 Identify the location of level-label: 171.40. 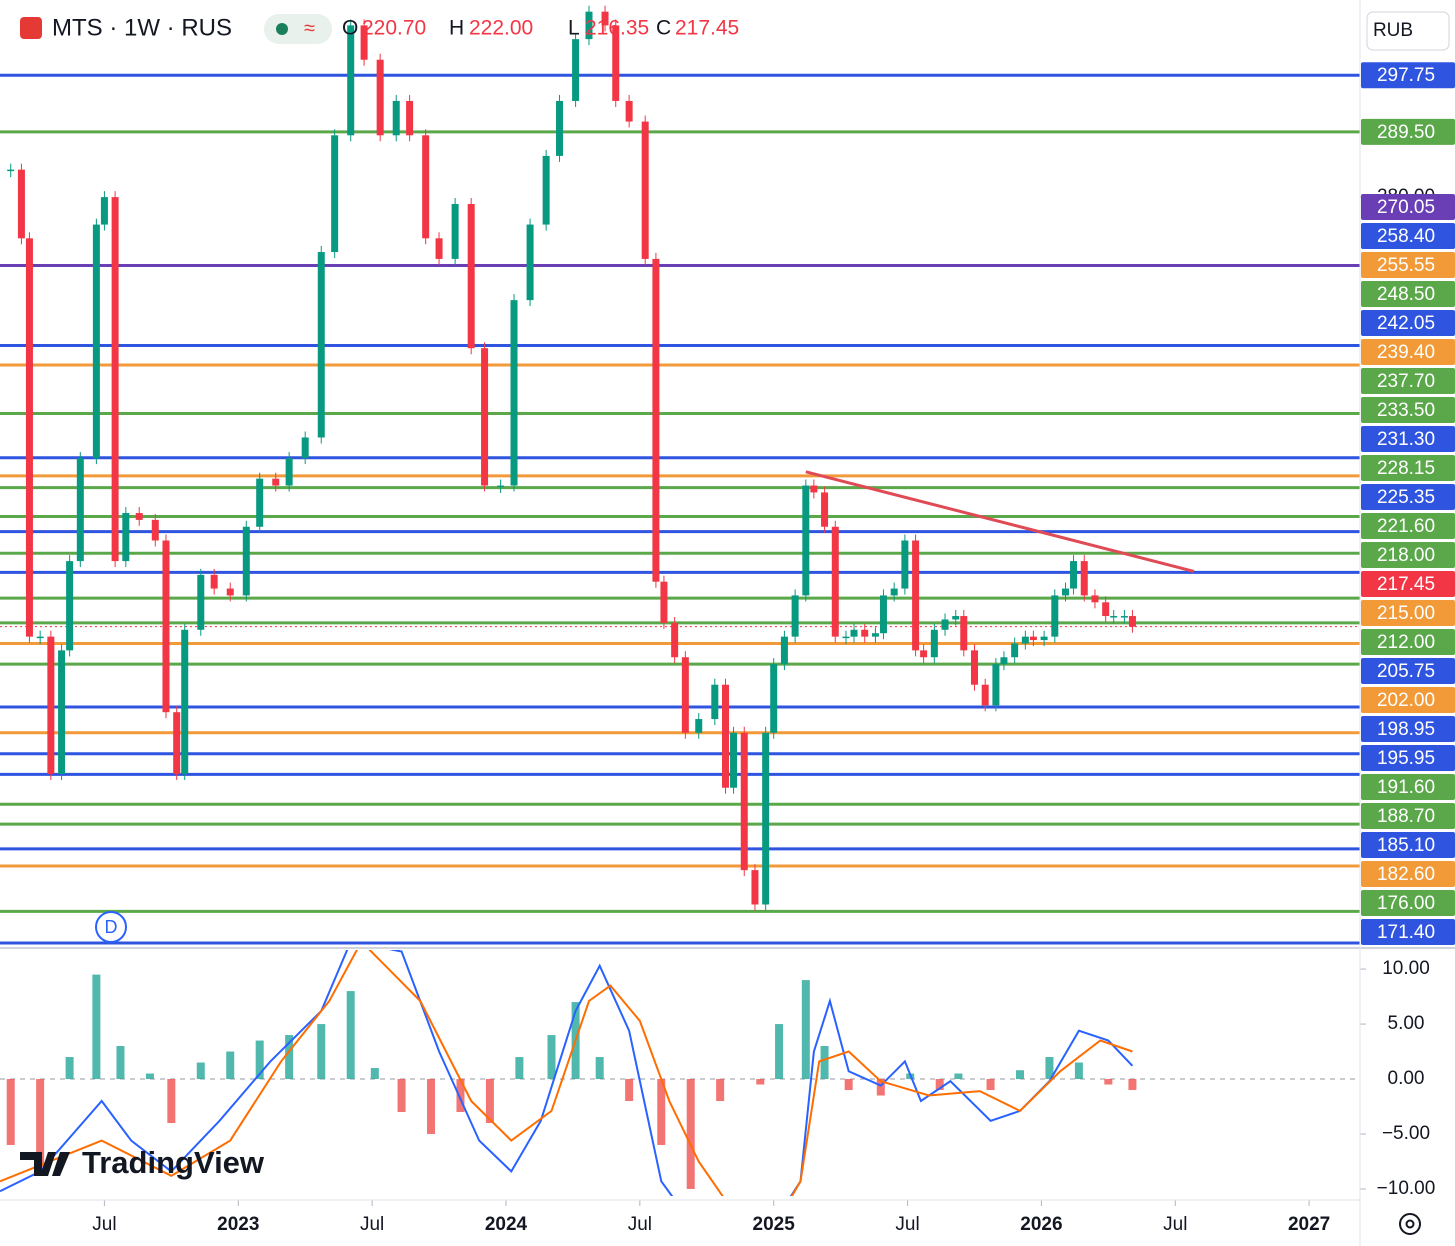
(1406, 932).